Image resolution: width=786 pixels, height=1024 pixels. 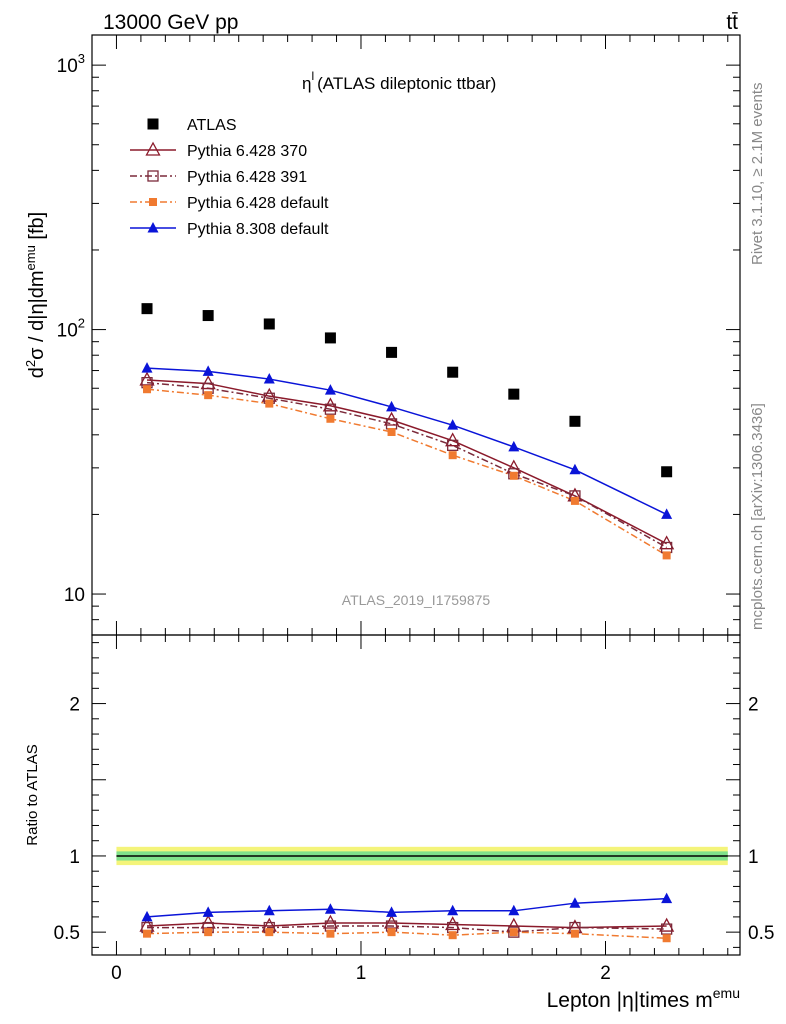 I want to click on main-y-tick-label: 10³, so click(x=71, y=64).